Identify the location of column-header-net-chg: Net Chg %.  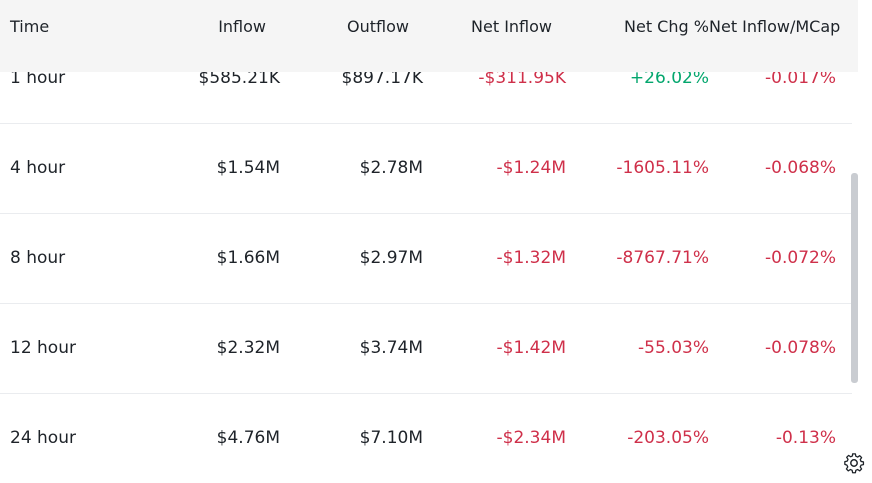
(666, 26).